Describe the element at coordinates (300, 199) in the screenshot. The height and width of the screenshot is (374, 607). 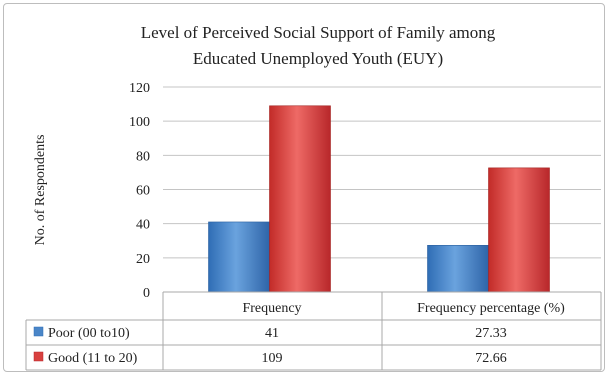
I see `bar-good-frequency` at that location.